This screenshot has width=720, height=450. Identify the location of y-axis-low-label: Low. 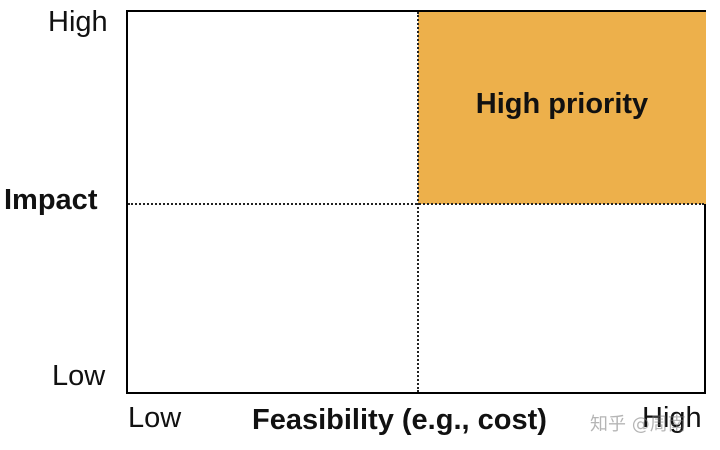
(79, 376).